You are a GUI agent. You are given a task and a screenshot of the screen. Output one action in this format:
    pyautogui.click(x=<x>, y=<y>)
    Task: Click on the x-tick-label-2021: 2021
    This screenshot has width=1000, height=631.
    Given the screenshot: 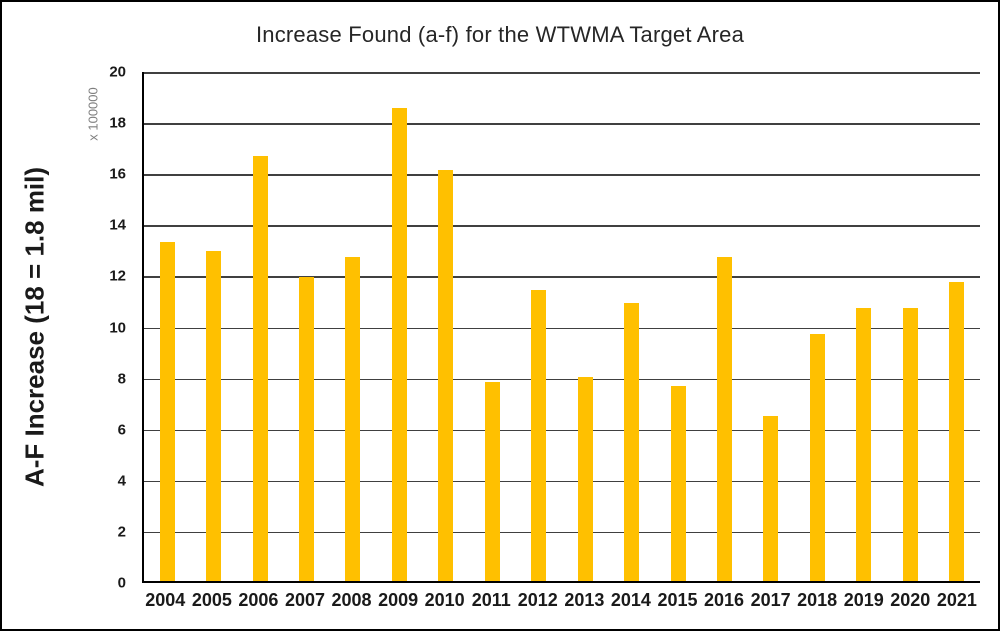 What is the action you would take?
    pyautogui.click(x=956, y=600)
    